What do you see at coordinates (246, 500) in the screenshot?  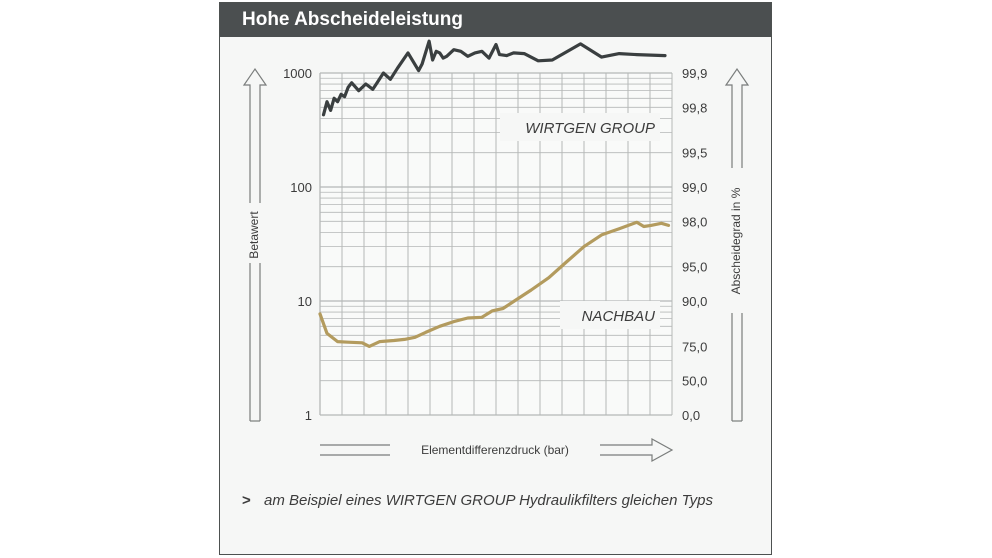 I see `footnote-marker: >` at bounding box center [246, 500].